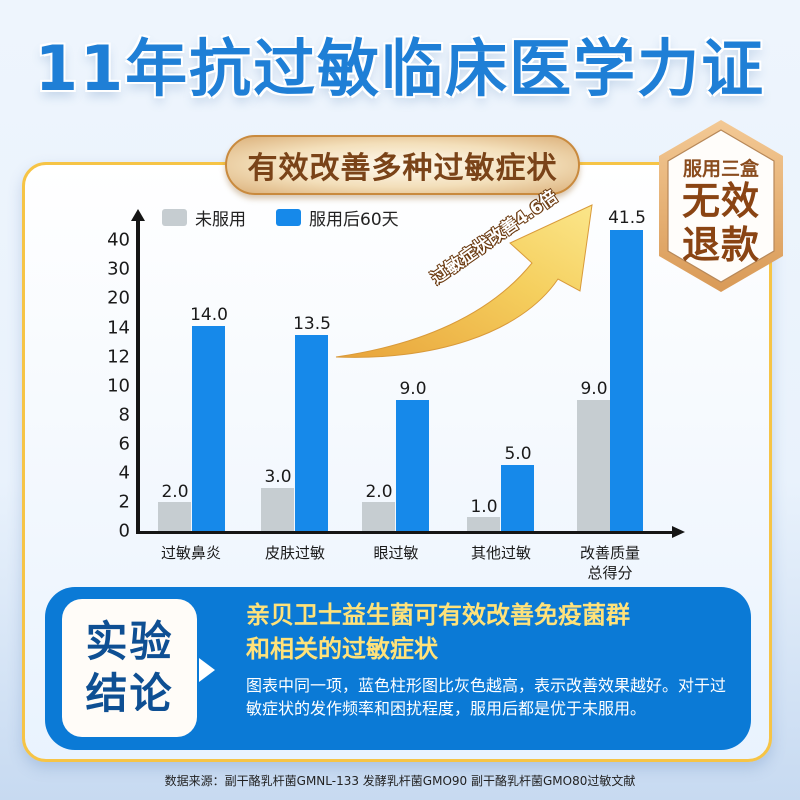 This screenshot has width=800, height=800. What do you see at coordinates (720, 169) in the screenshot?
I see `badge-subtitle: 服用三盒` at bounding box center [720, 169].